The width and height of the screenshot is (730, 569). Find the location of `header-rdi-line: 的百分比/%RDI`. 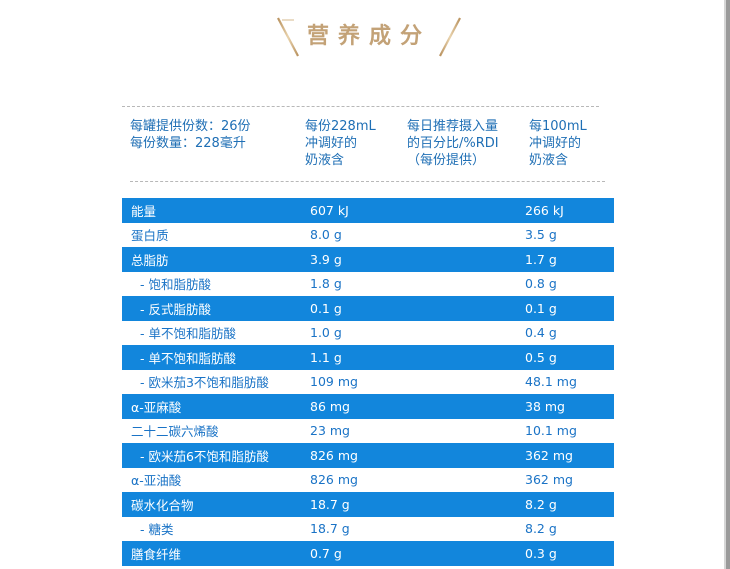

header-rdi-line: 的百分比/%RDI is located at coordinates (453, 143).